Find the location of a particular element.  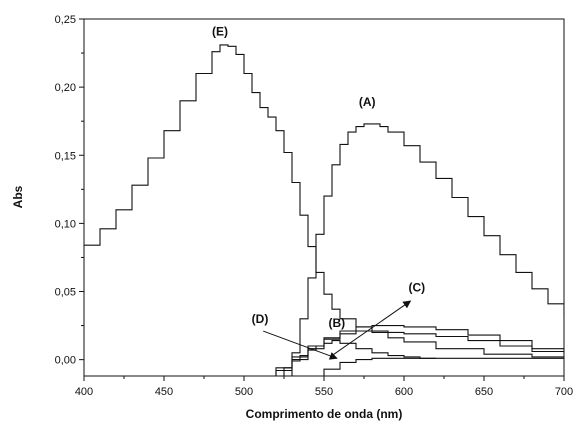

arrow-layer is located at coordinates (337, 330).